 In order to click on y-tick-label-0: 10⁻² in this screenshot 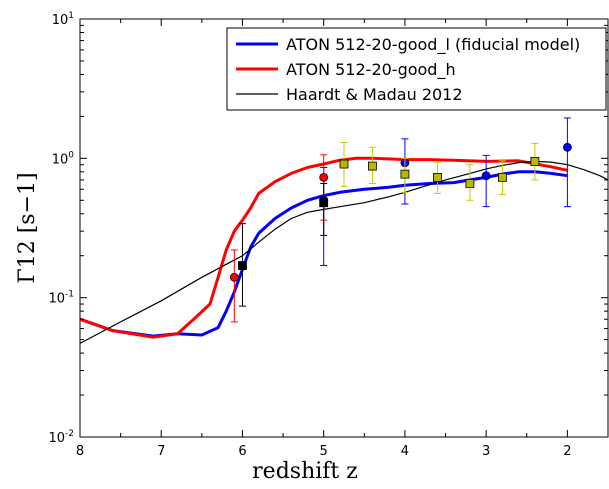, I will do `click(61, 437)`.